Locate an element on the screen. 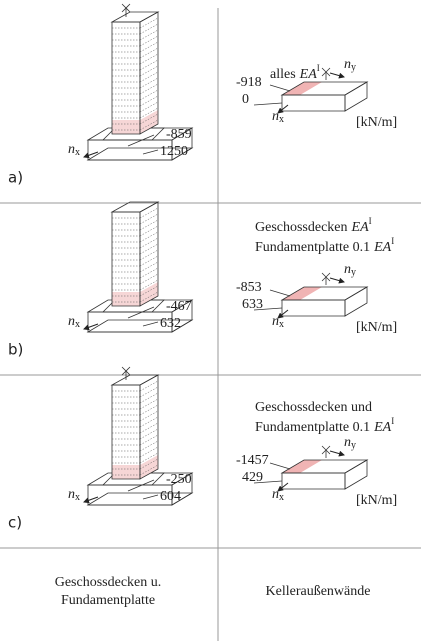  footer-left: Fundamentplatte is located at coordinates (108, 600).